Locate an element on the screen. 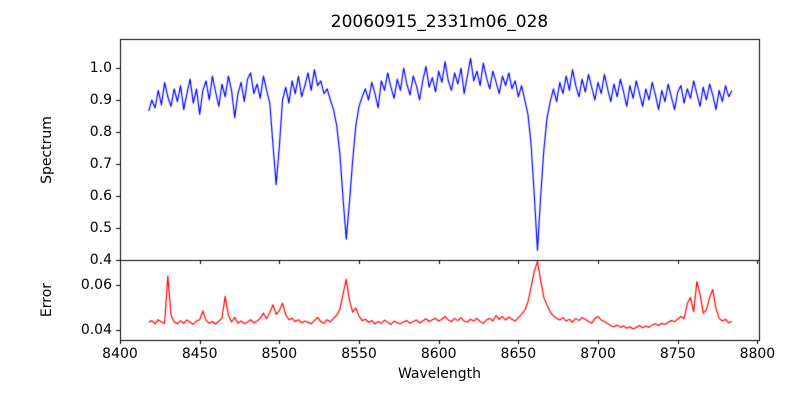 This screenshot has height=400, width=800. y-tick-label-error: 0.06 is located at coordinates (96, 285).